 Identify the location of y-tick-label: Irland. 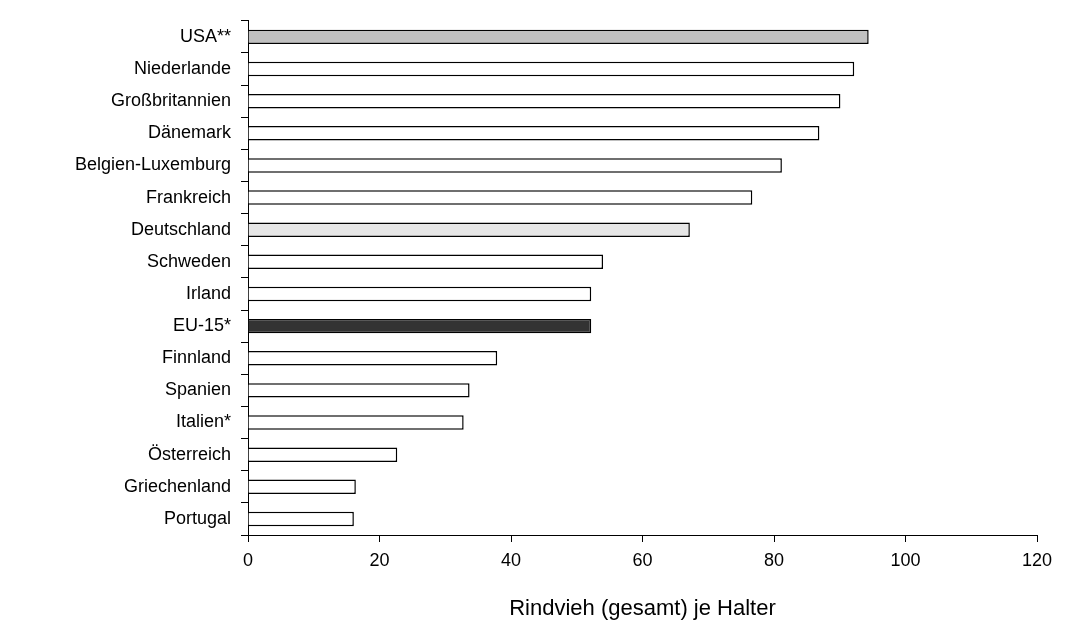
(208, 292).